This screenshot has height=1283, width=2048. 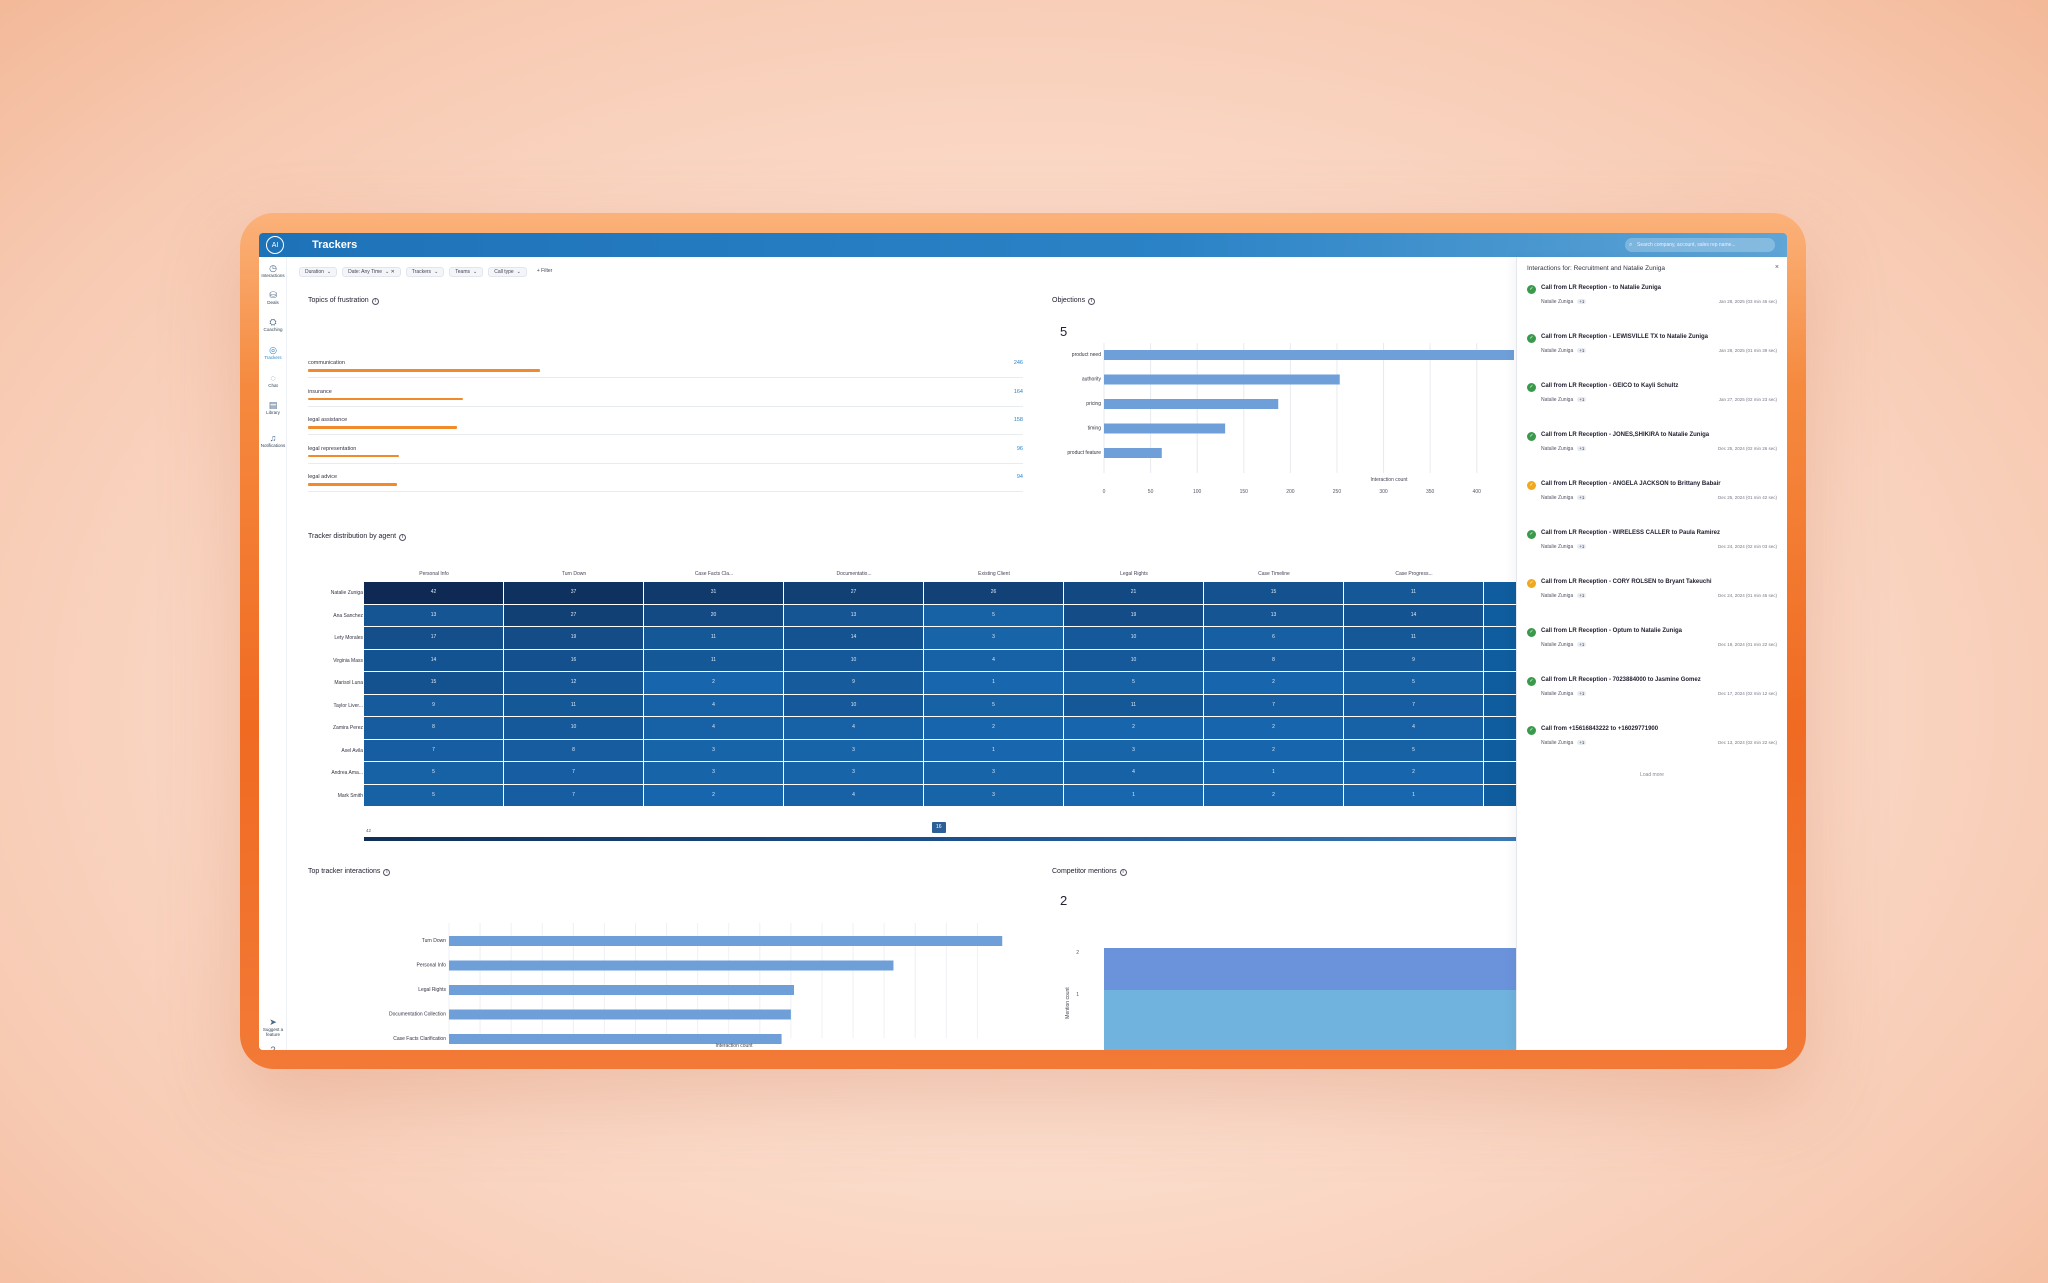 What do you see at coordinates (425, 272) in the screenshot?
I see `filter-chip: Trackers ⌄` at bounding box center [425, 272].